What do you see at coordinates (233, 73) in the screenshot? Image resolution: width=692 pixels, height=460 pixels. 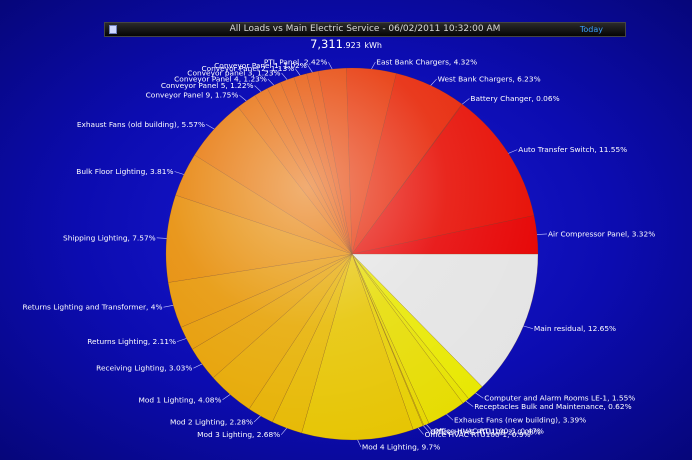 I see `slice-label-conveyor-panel-3: Conveyor panel 3, 1.23%` at bounding box center [233, 73].